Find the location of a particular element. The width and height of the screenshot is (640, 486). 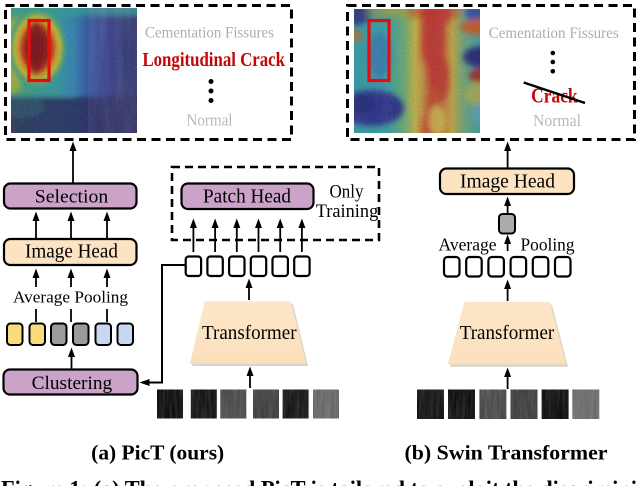

svg-text: Training is located at coordinates (347, 211).